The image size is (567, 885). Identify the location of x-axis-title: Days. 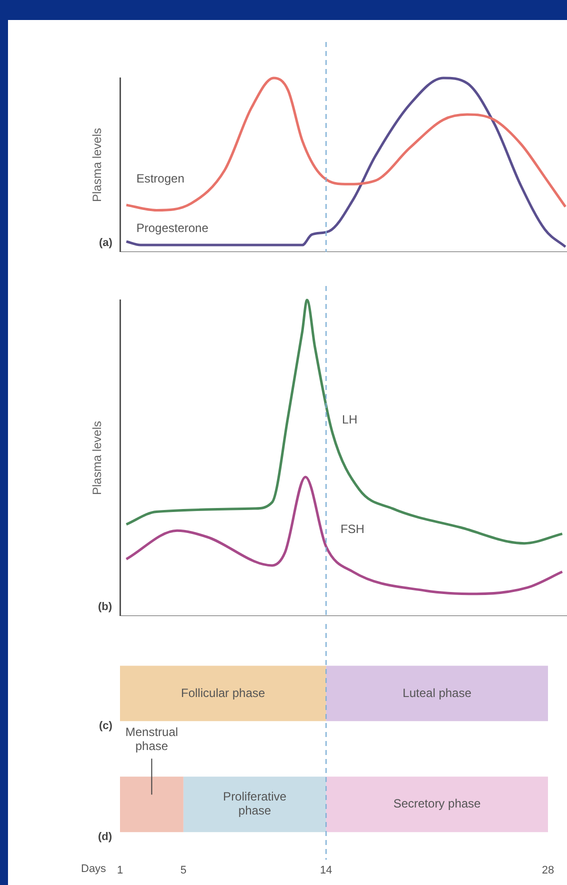
(93, 869).